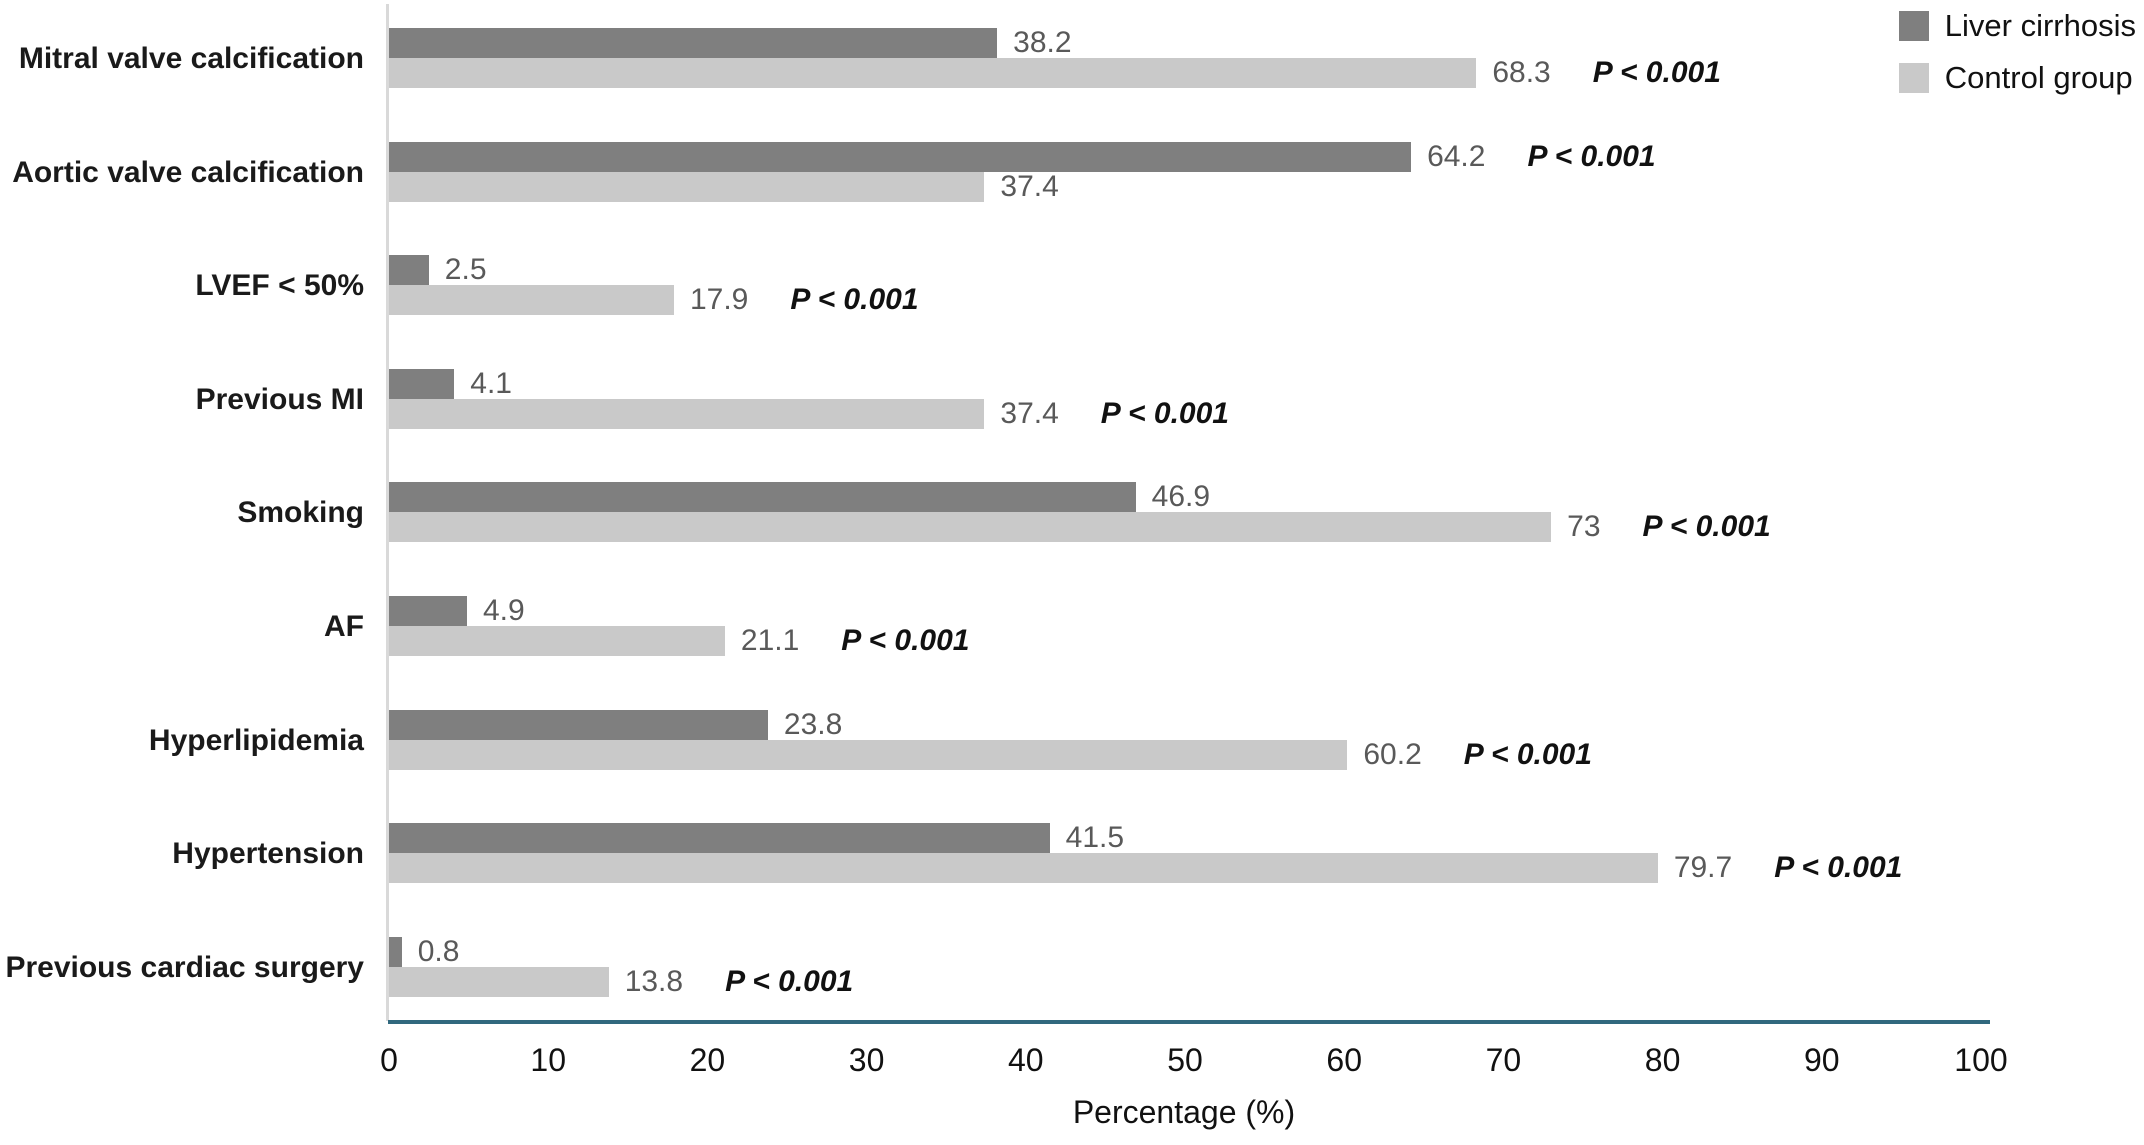 Image resolution: width=2144 pixels, height=1145 pixels. What do you see at coordinates (344, 626) in the screenshot?
I see `category-label: AF` at bounding box center [344, 626].